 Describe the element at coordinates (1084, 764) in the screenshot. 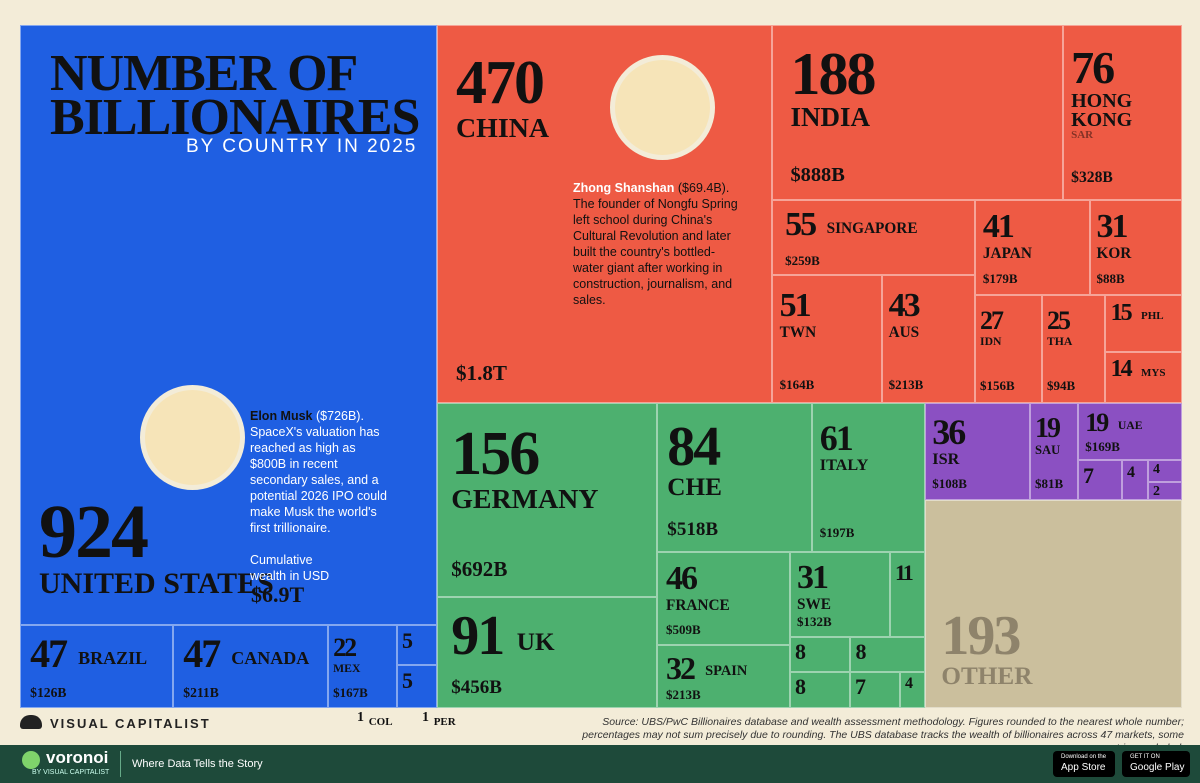

I see `app-store-button: Download on the App Store` at that location.